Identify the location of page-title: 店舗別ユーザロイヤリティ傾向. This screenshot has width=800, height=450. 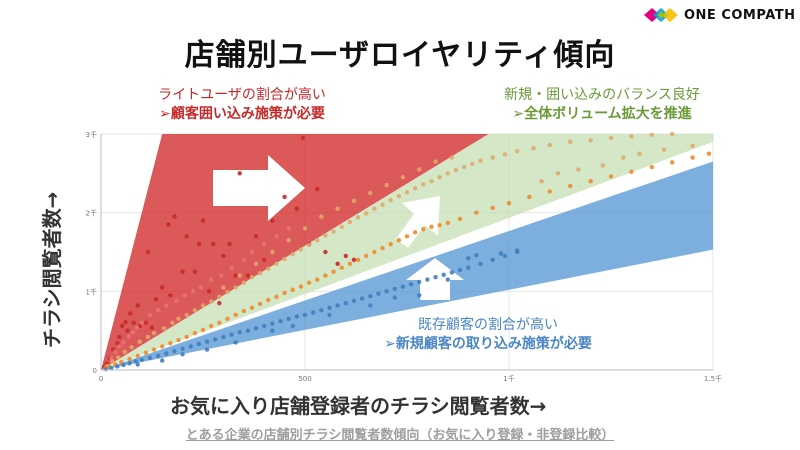
(400, 55).